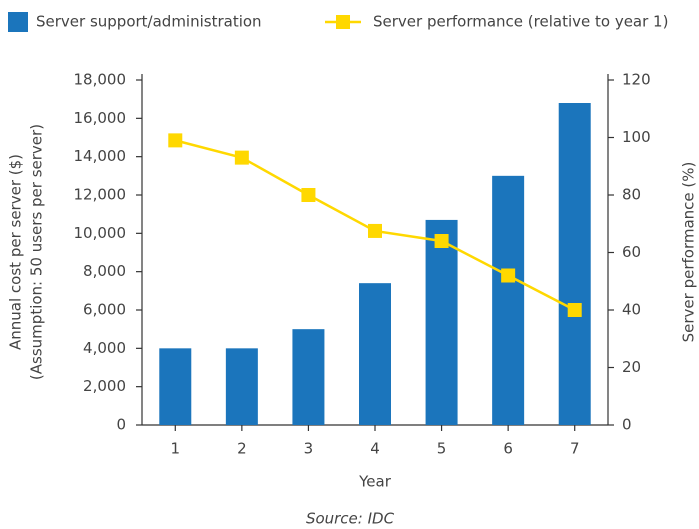 The height and width of the screenshot is (529, 699). What do you see at coordinates (631, 367) in the screenshot?
I see `y2-tick-label: 20` at bounding box center [631, 367].